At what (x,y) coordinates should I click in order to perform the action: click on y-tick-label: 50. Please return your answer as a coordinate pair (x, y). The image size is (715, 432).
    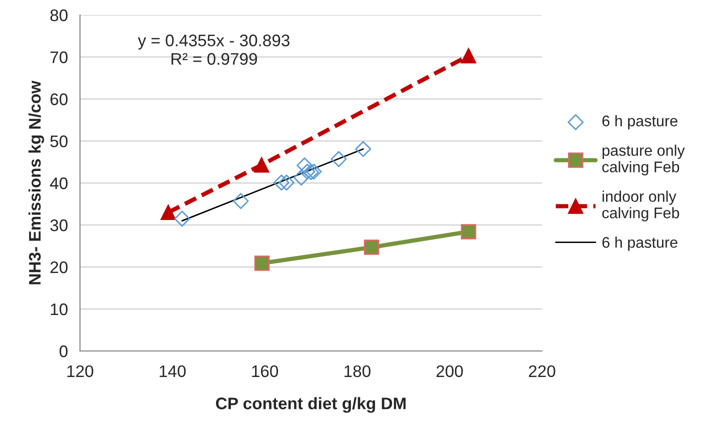
    Looking at the image, I should click on (59, 141).